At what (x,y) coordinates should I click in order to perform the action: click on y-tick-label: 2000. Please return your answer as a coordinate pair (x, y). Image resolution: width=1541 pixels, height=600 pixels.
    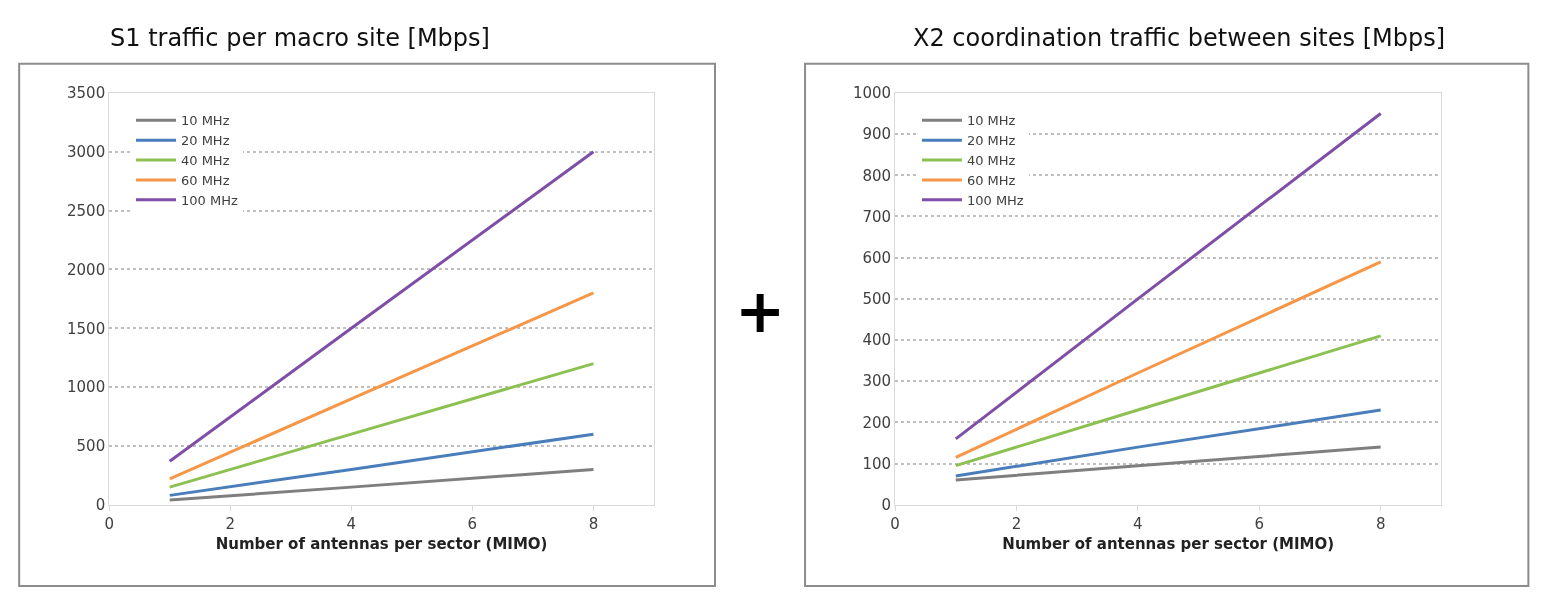
    Looking at the image, I should click on (86, 269).